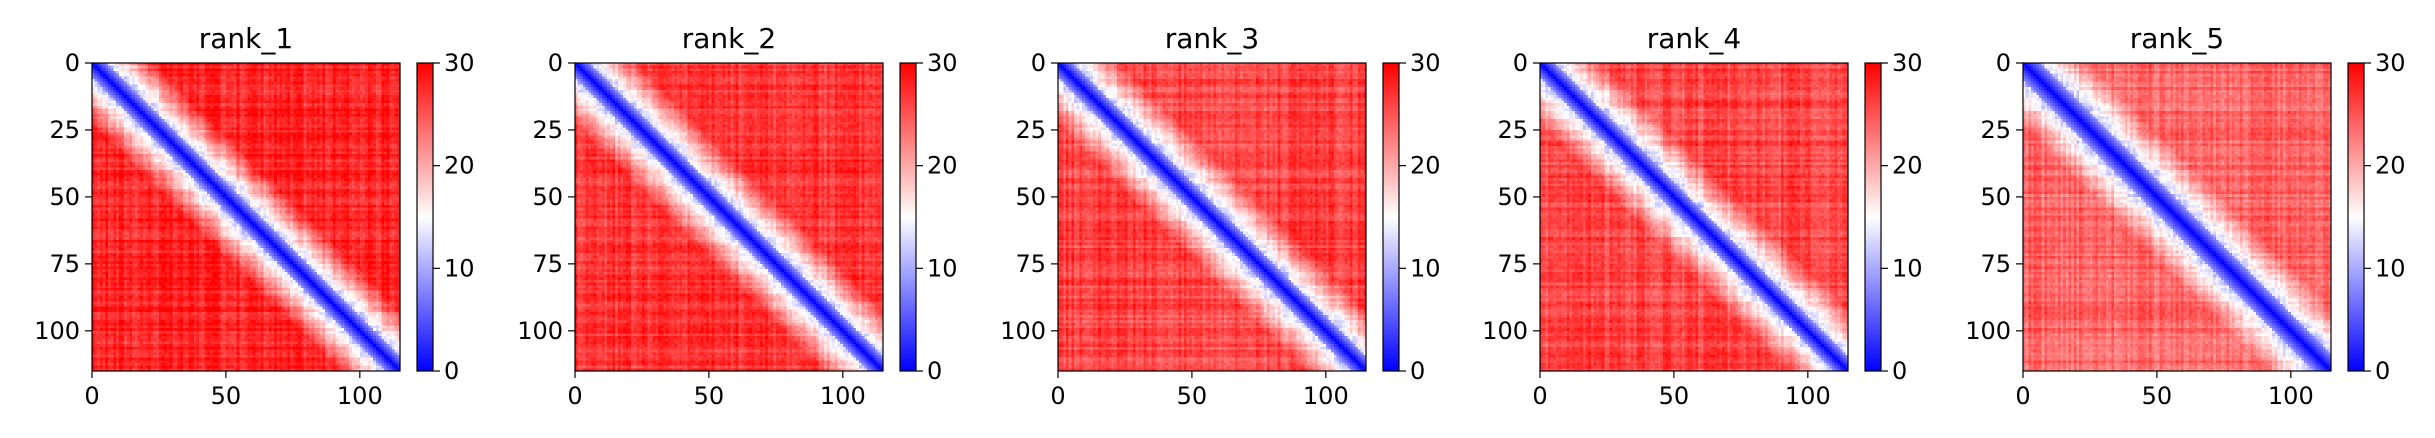 The image size is (2435, 438). What do you see at coordinates (1212, 38) in the screenshot?
I see `panel-title: rank_3` at bounding box center [1212, 38].